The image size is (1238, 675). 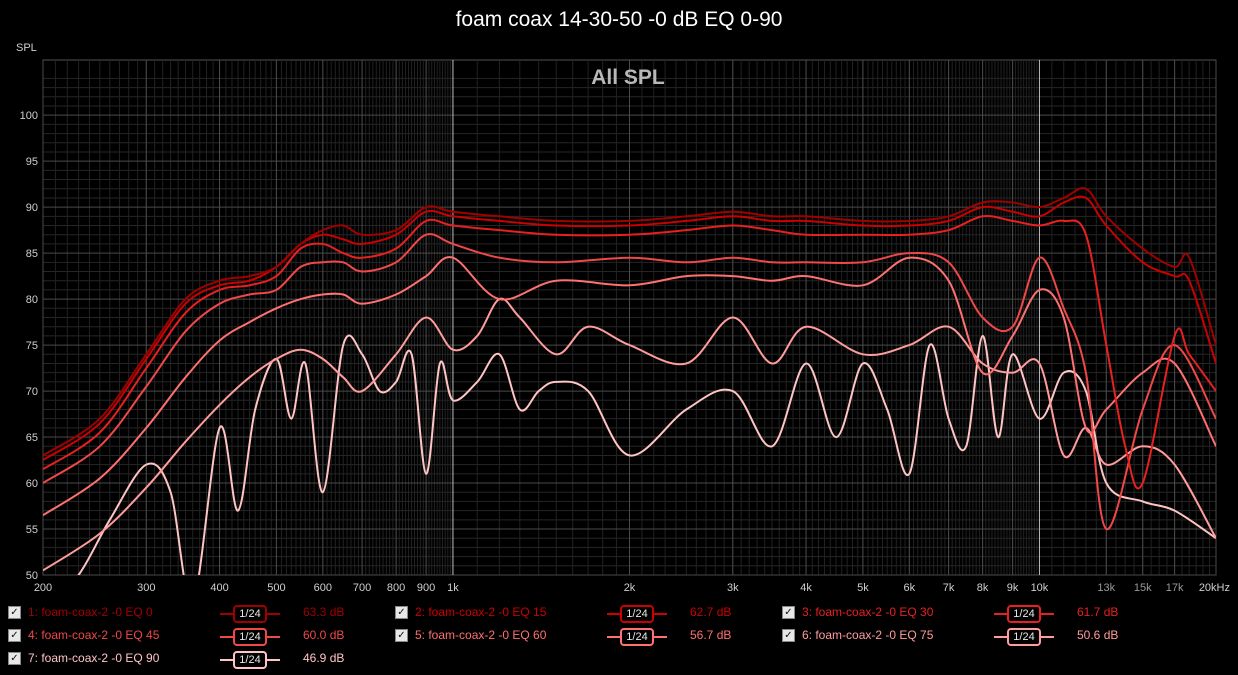 What do you see at coordinates (146, 588) in the screenshot?
I see `x-tick-label: 300` at bounding box center [146, 588].